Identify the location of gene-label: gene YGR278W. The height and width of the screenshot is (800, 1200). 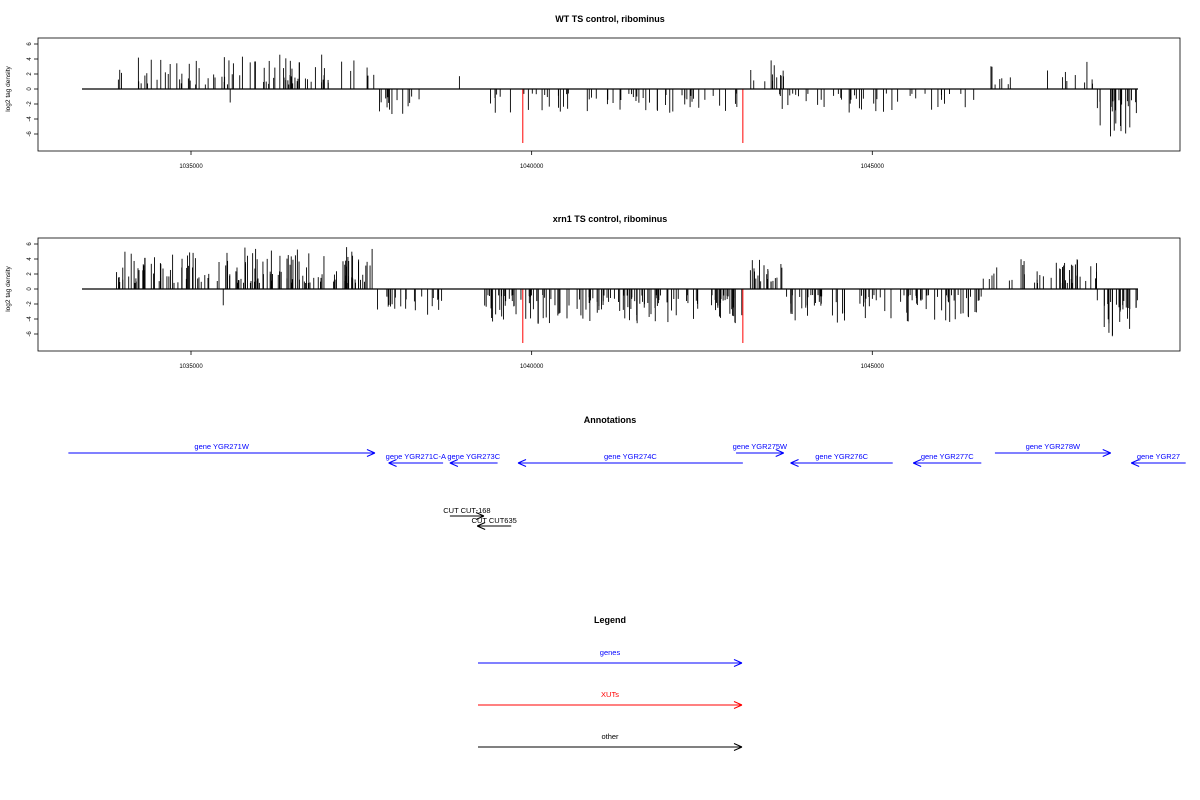
(1053, 446).